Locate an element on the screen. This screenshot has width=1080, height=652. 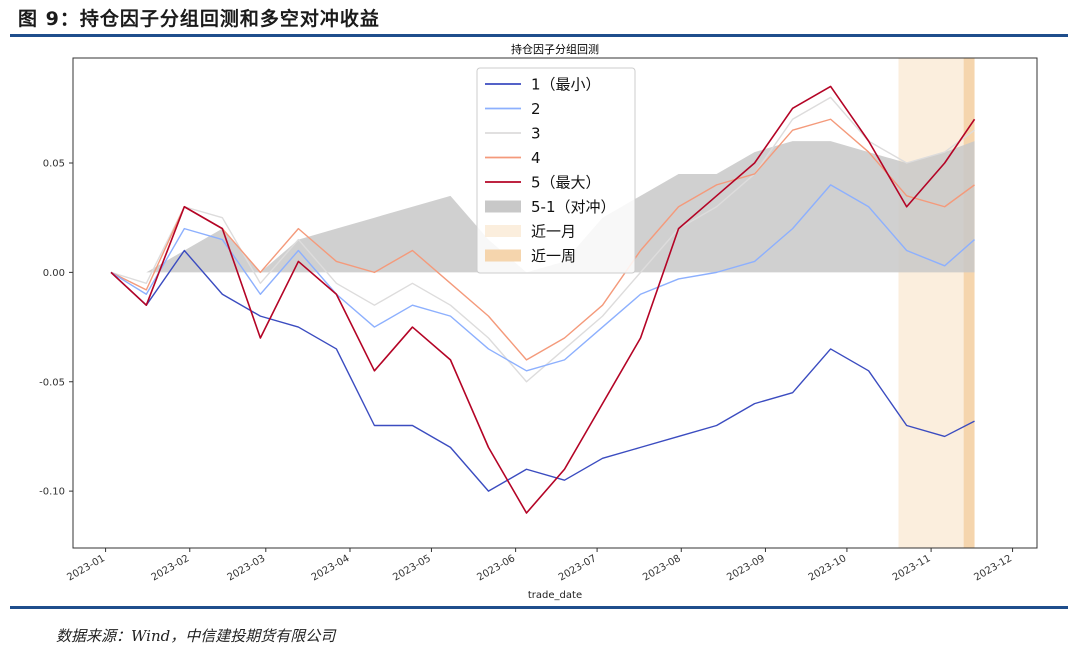
y-tick-label: 0.00 is located at coordinates (54, 273).